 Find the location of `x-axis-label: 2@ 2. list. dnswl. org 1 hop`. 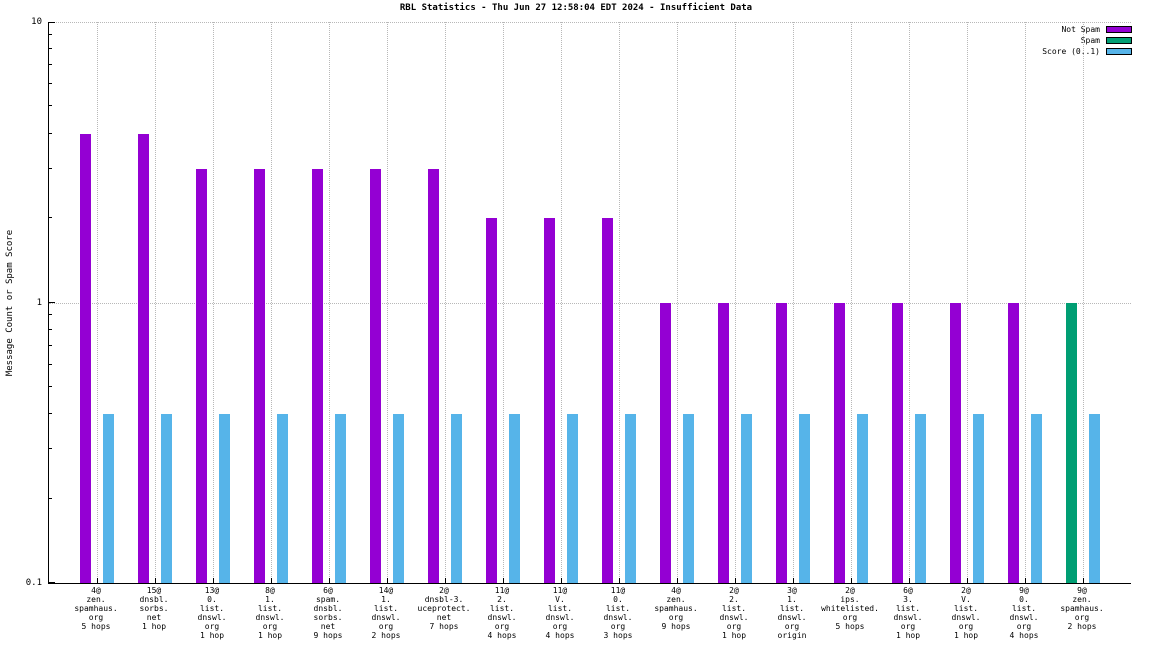

x-axis-label: 2@ 2. list. dnswl. org 1 hop is located at coordinates (734, 613).